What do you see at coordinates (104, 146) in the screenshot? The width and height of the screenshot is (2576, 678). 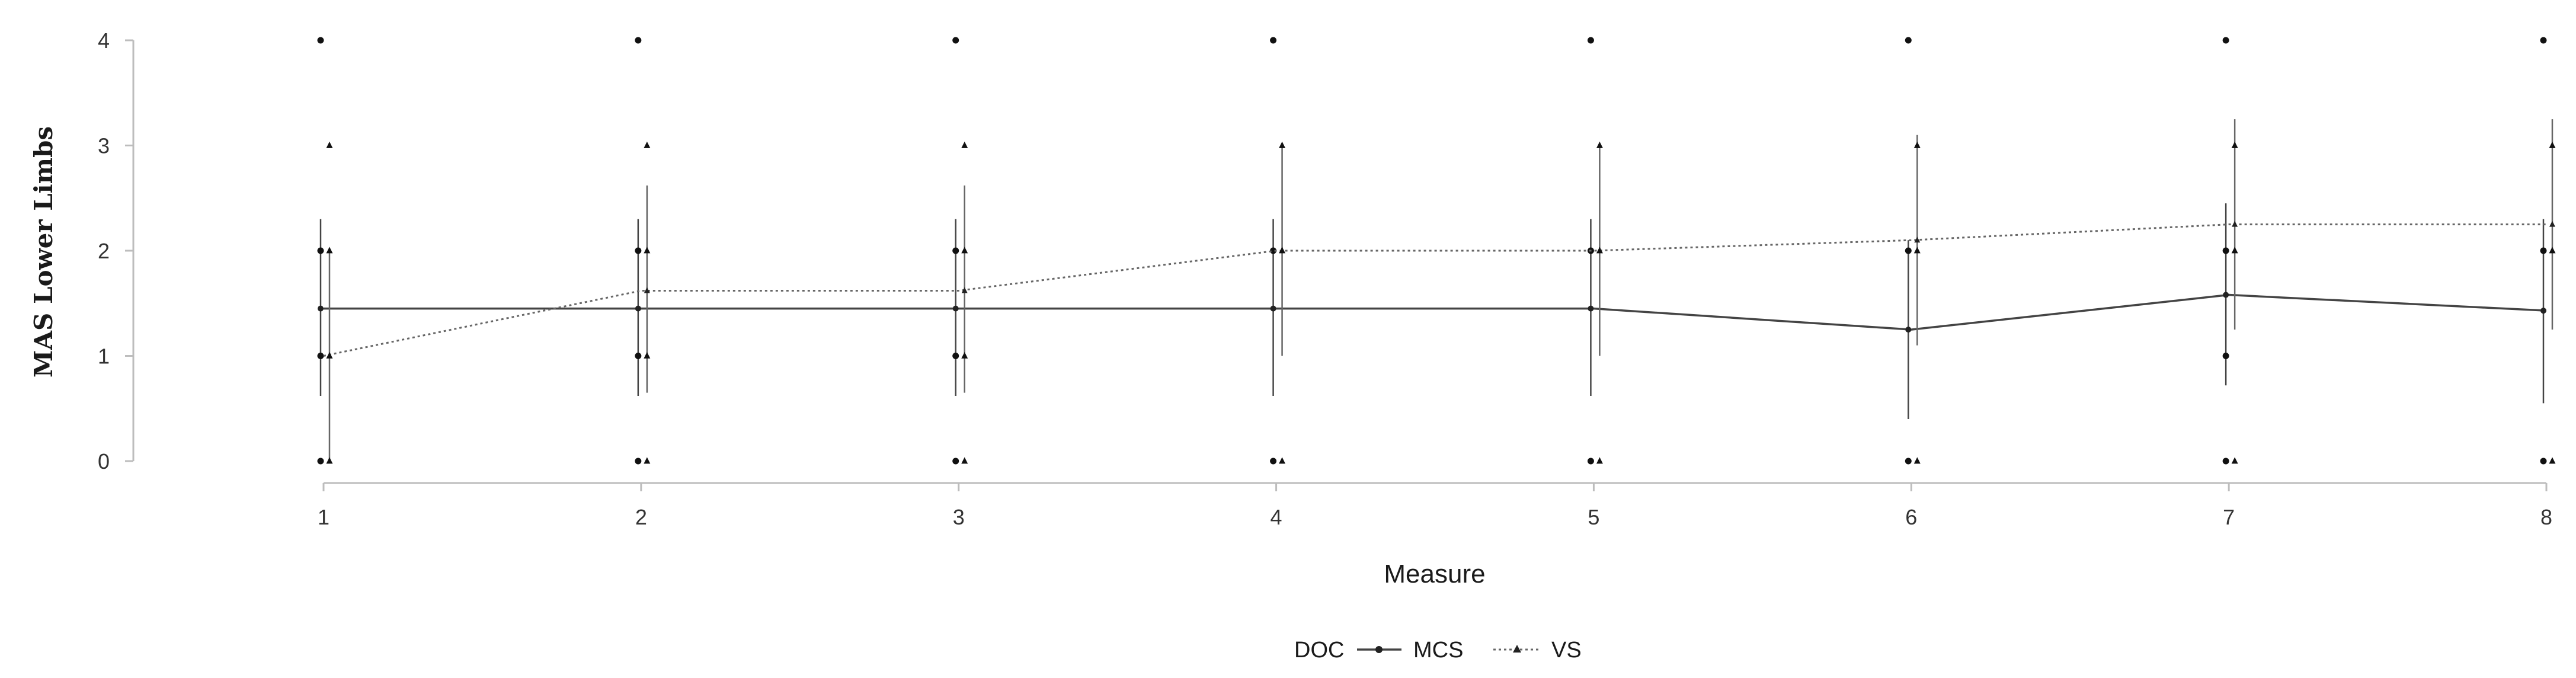 I see `y-tick-label: 3` at bounding box center [104, 146].